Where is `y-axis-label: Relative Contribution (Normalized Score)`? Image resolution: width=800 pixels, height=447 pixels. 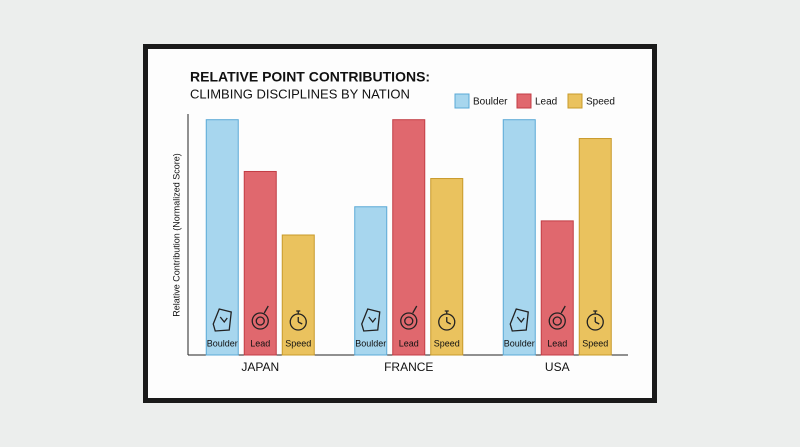
y-axis-label: Relative Contribution (Normalized Score) is located at coordinates (176, 235).